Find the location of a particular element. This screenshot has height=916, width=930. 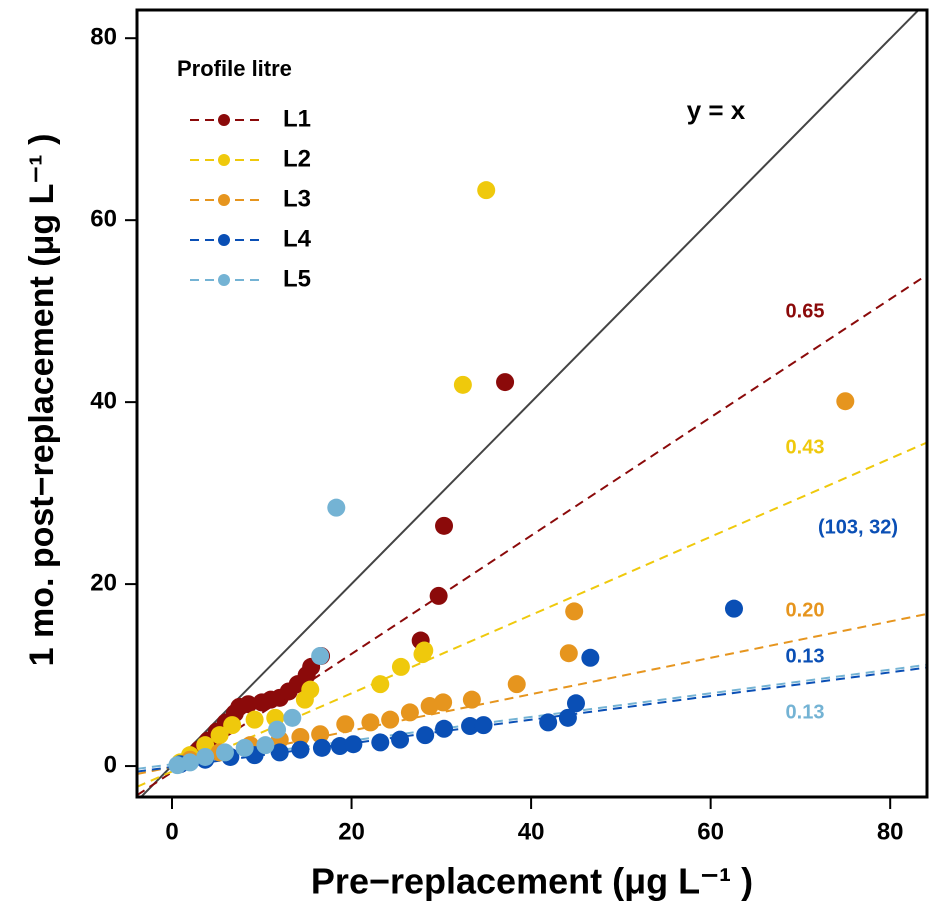

legend-label: L3 is located at coordinates (297, 198).